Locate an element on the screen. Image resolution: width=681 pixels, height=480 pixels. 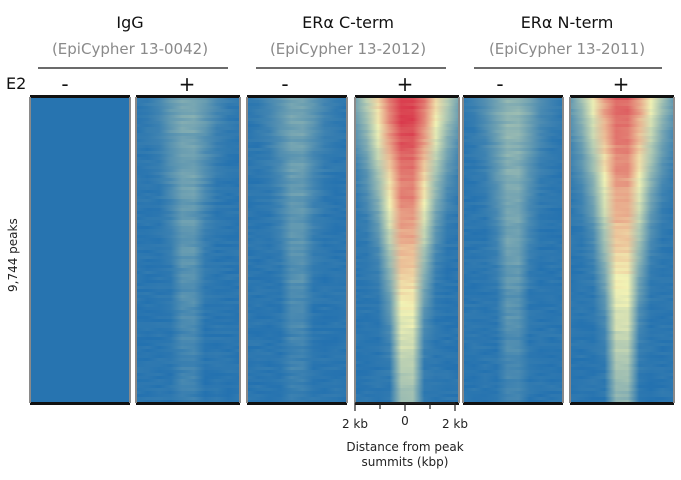
x-axis-title-line2: summits (kbp) is located at coordinates (405, 462).